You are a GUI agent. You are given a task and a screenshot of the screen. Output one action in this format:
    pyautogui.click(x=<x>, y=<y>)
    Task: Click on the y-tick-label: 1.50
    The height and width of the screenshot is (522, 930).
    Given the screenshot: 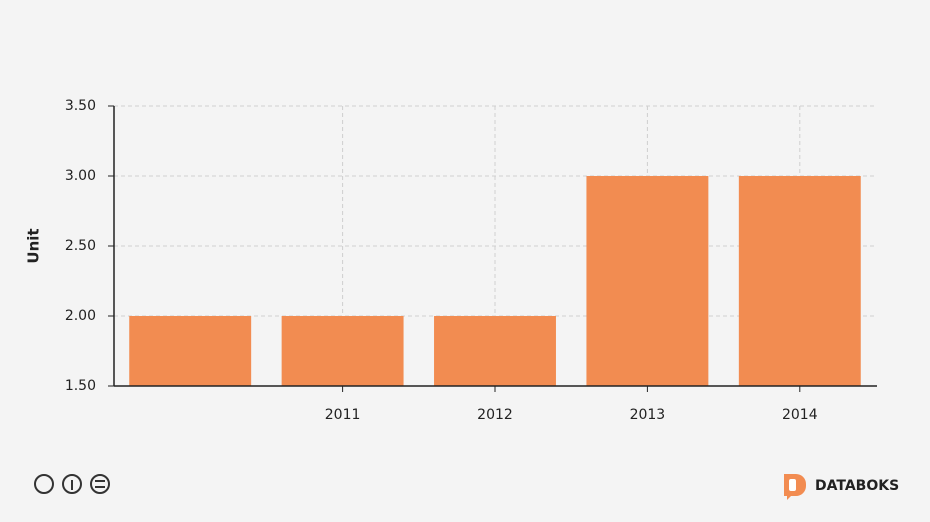 What is the action you would take?
    pyautogui.click(x=80, y=386)
    